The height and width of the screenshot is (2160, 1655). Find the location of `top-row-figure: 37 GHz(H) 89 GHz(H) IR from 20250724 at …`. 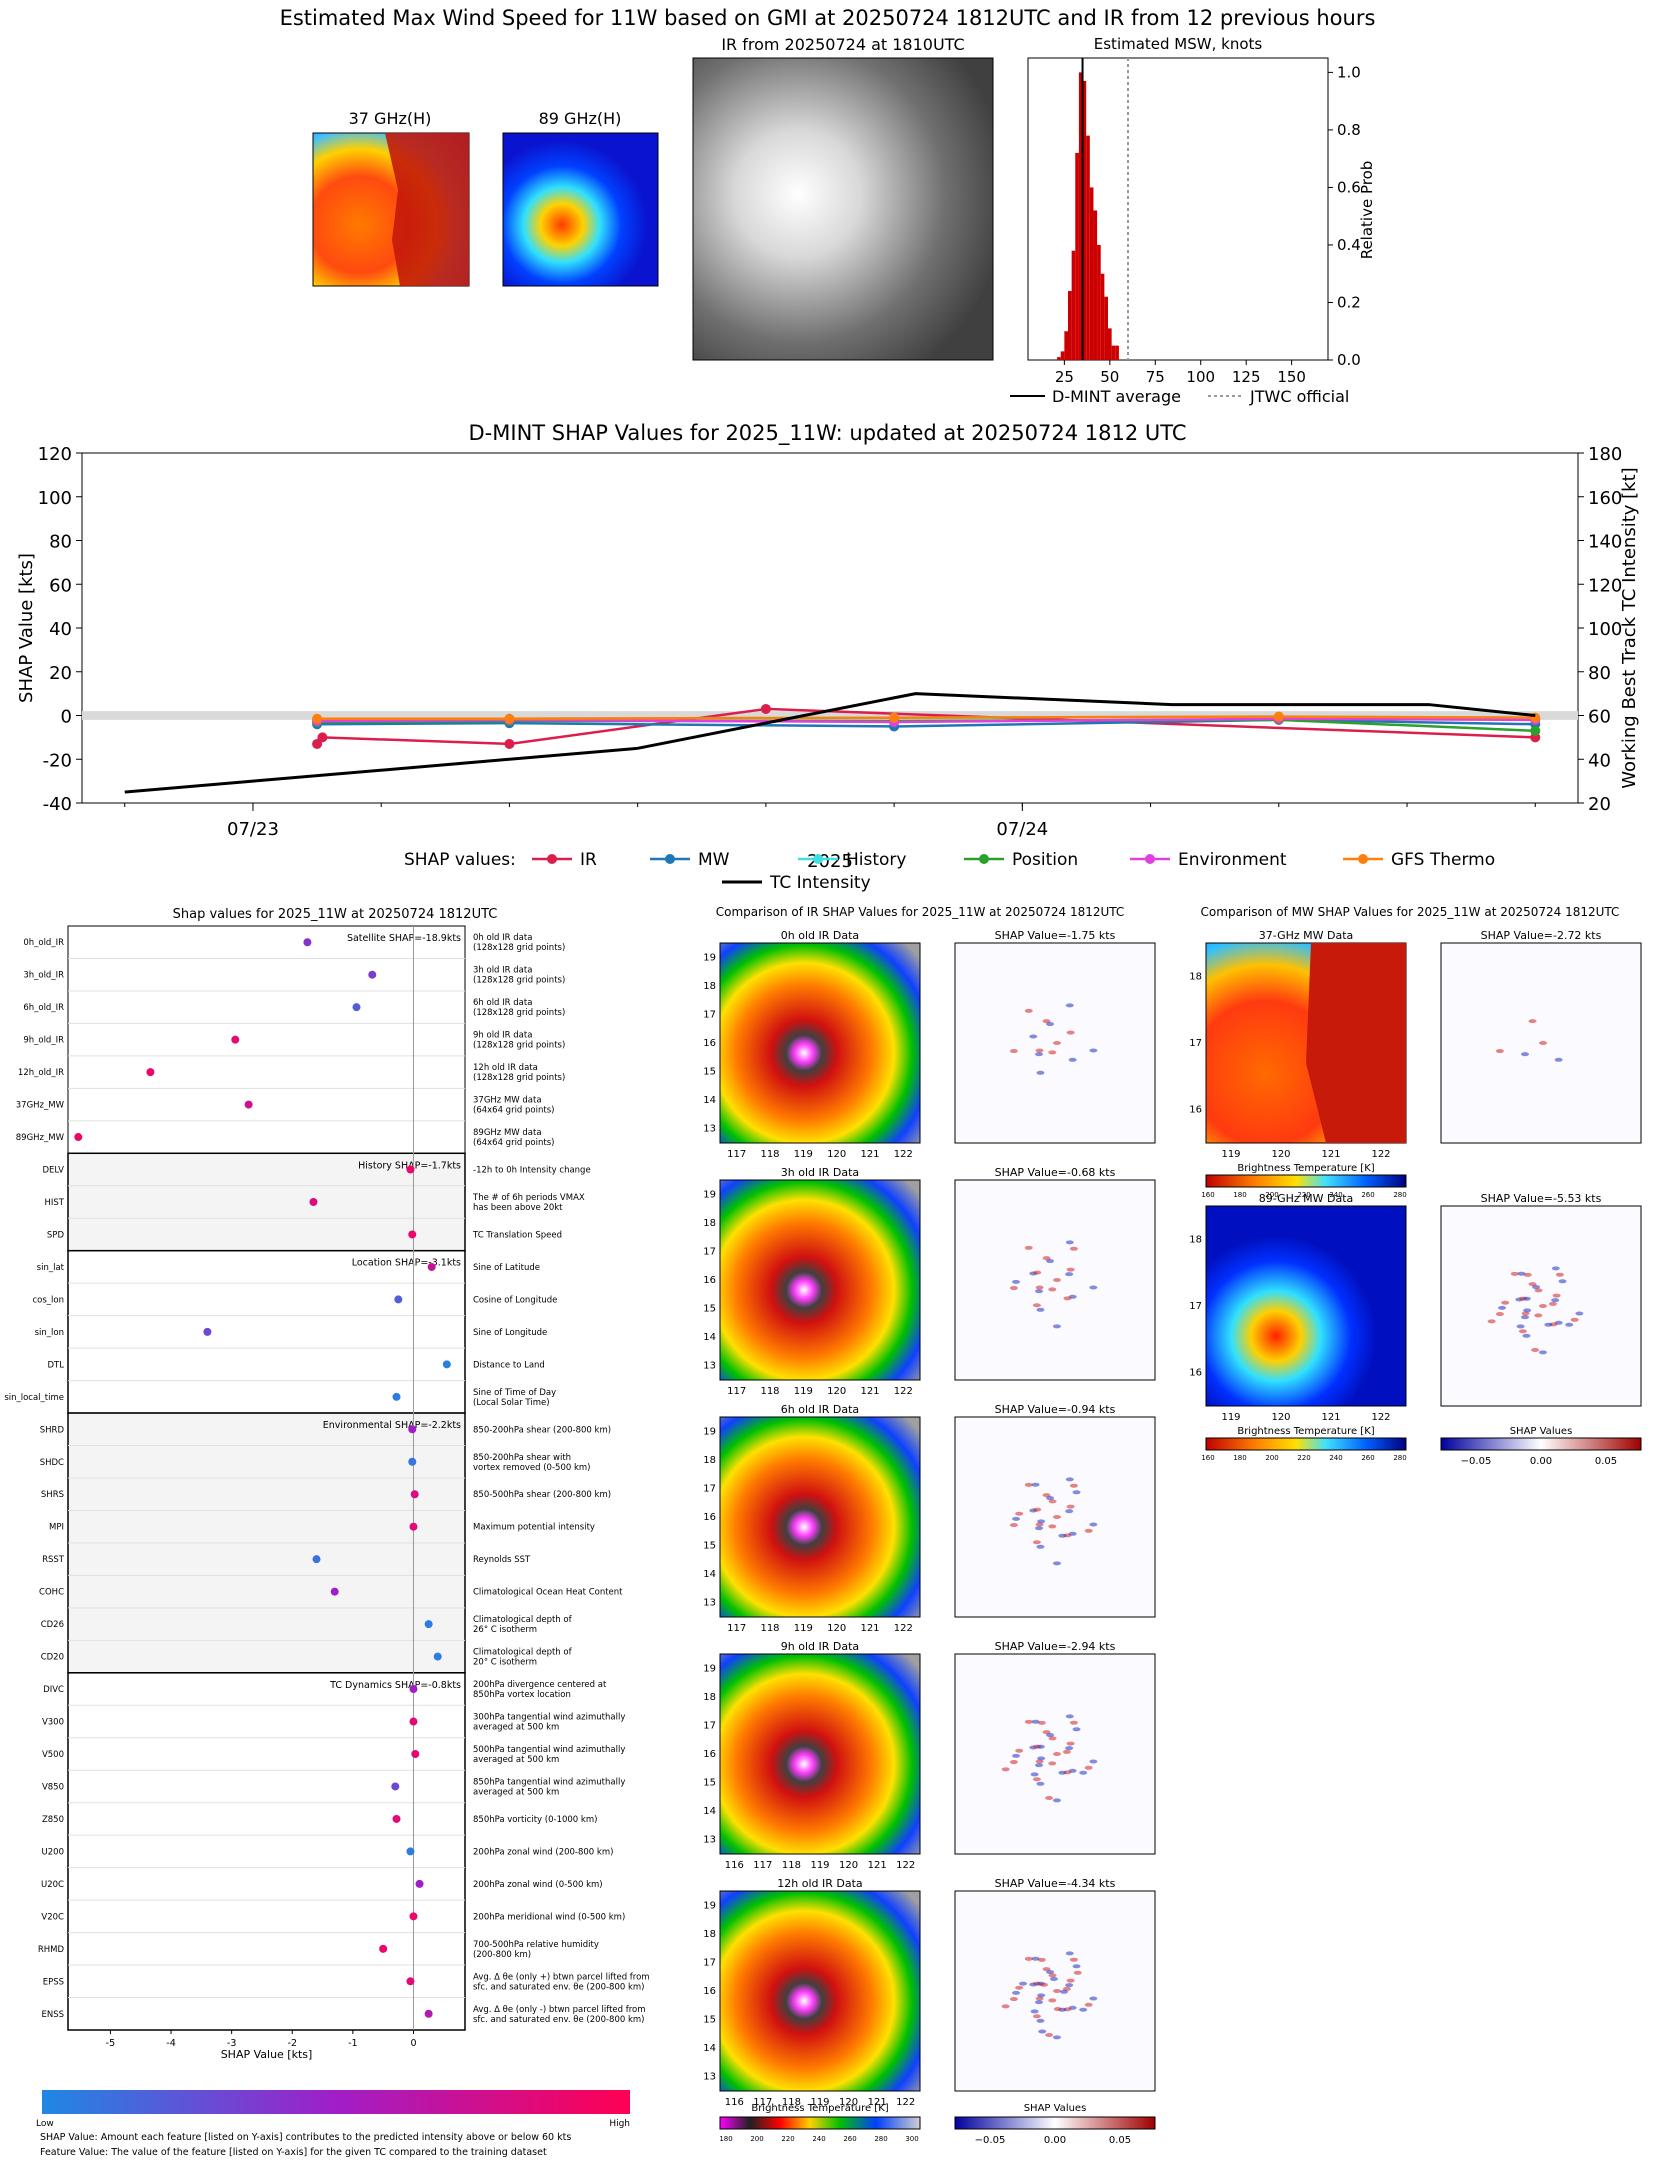

top-row-figure: 37 GHz(H) 89 GHz(H) IR from 20250724 at … is located at coordinates (844, 220).